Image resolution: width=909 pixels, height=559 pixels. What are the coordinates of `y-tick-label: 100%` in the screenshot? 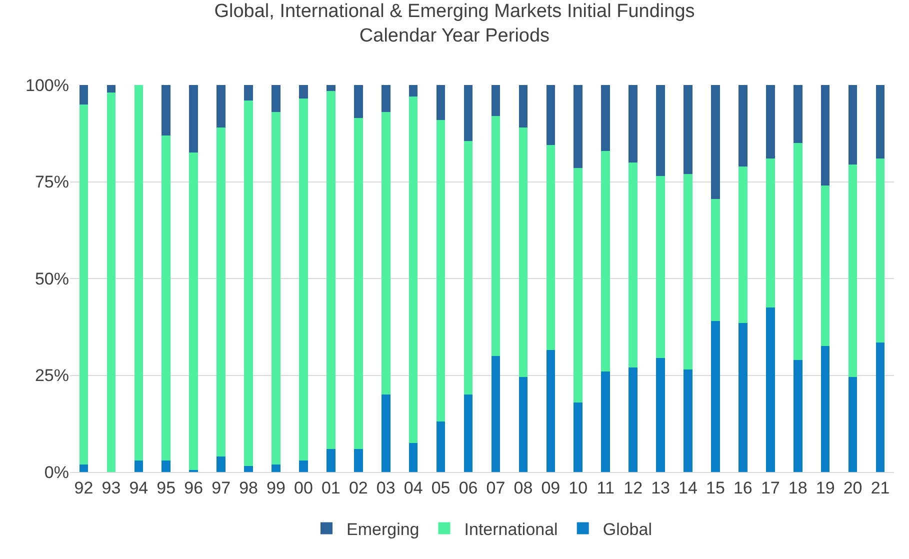 It's located at (47, 85).